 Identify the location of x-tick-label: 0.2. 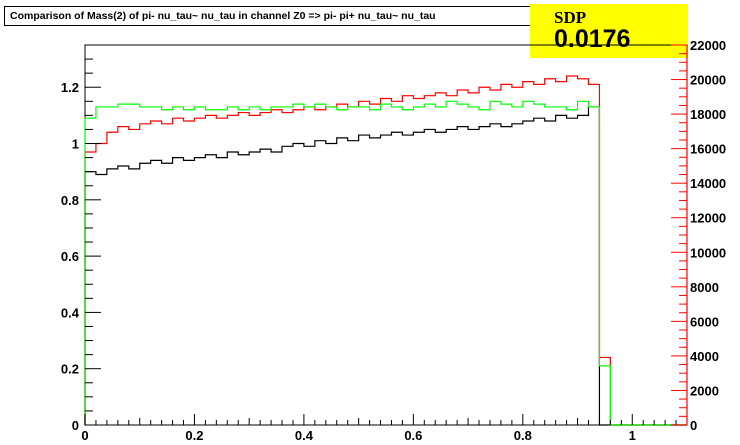
(194, 435).